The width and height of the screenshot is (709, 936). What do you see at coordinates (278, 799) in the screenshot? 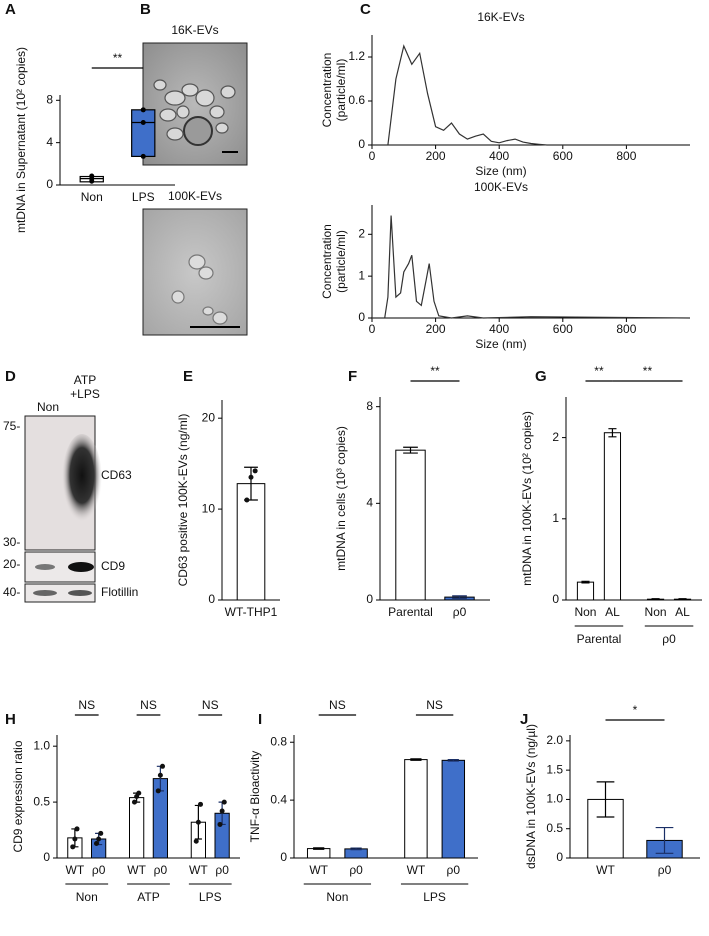
I see `y-tick-label: 0.4` at bounding box center [278, 799].